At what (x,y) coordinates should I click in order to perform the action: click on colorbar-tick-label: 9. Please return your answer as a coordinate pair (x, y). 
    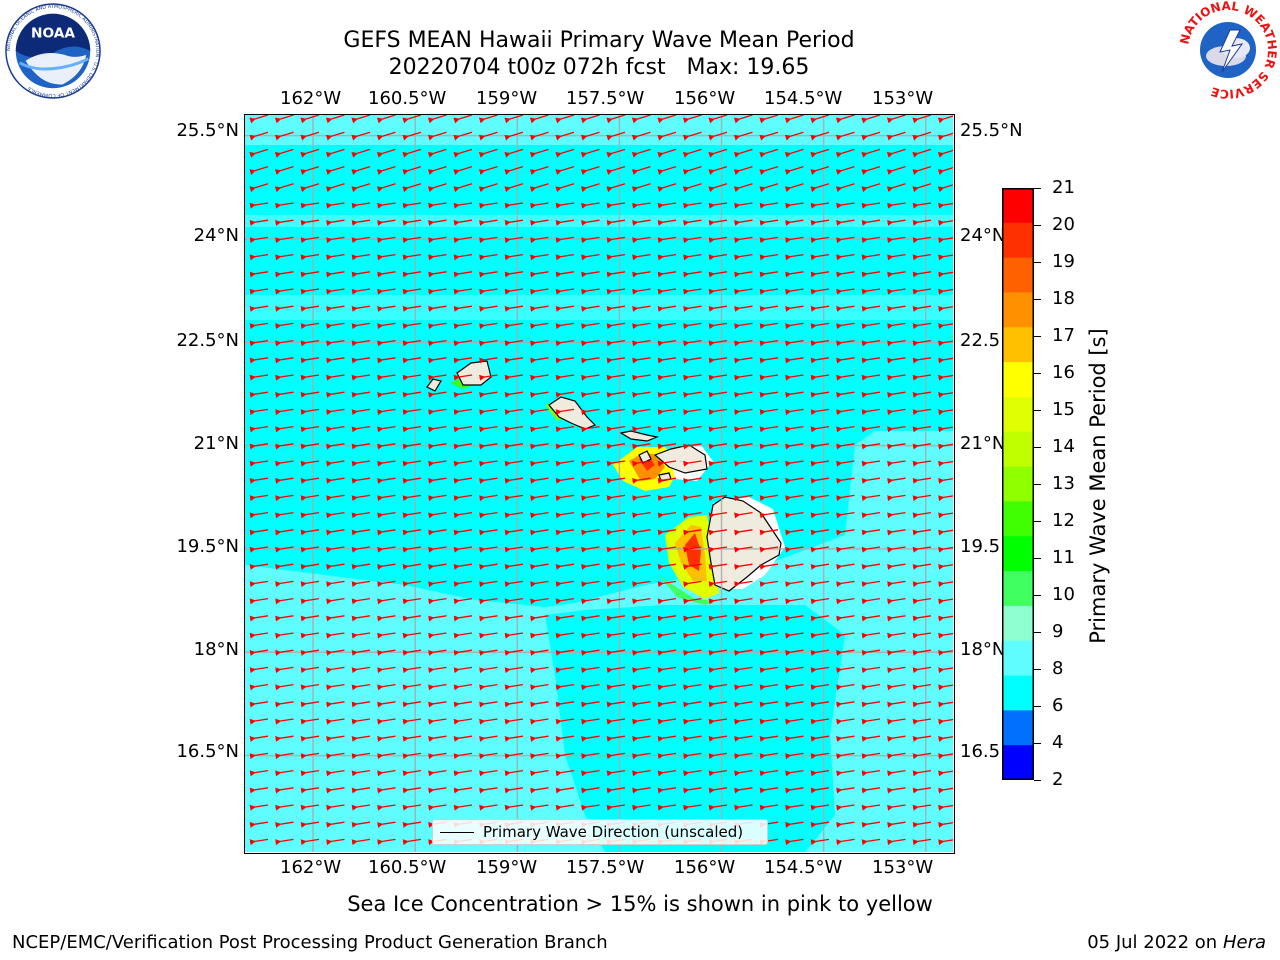
    Looking at the image, I should click on (1058, 631).